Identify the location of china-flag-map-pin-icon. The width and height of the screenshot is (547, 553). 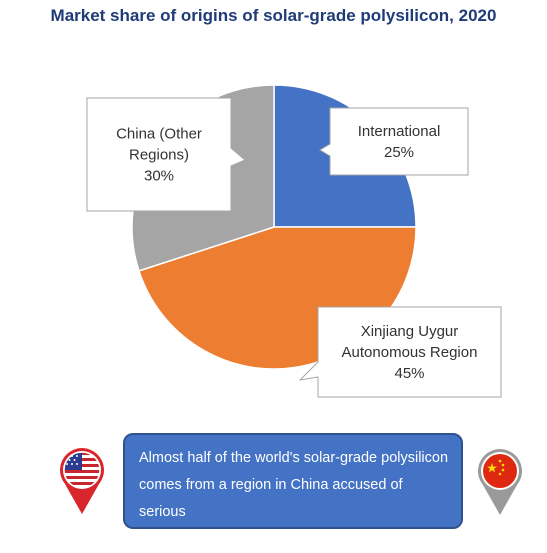
(500, 482).